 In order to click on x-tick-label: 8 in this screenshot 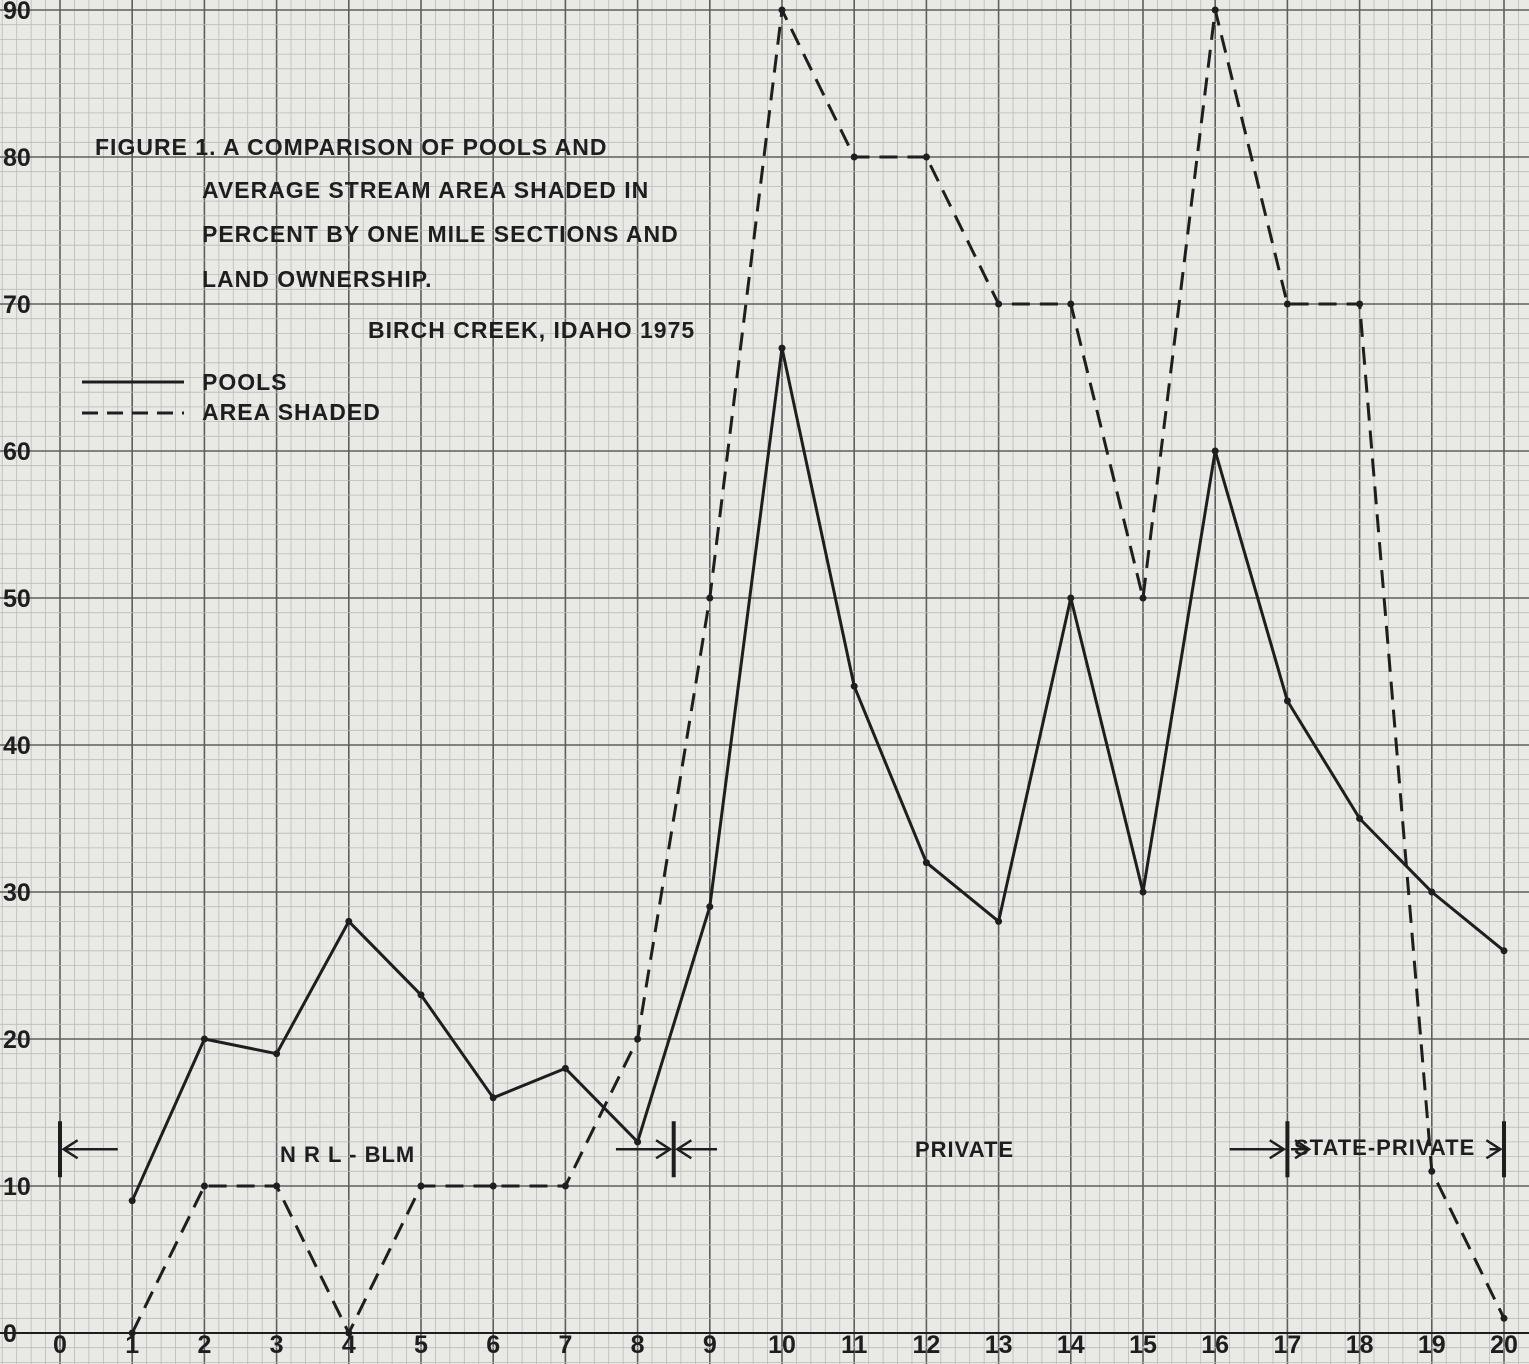, I will do `click(638, 1345)`.